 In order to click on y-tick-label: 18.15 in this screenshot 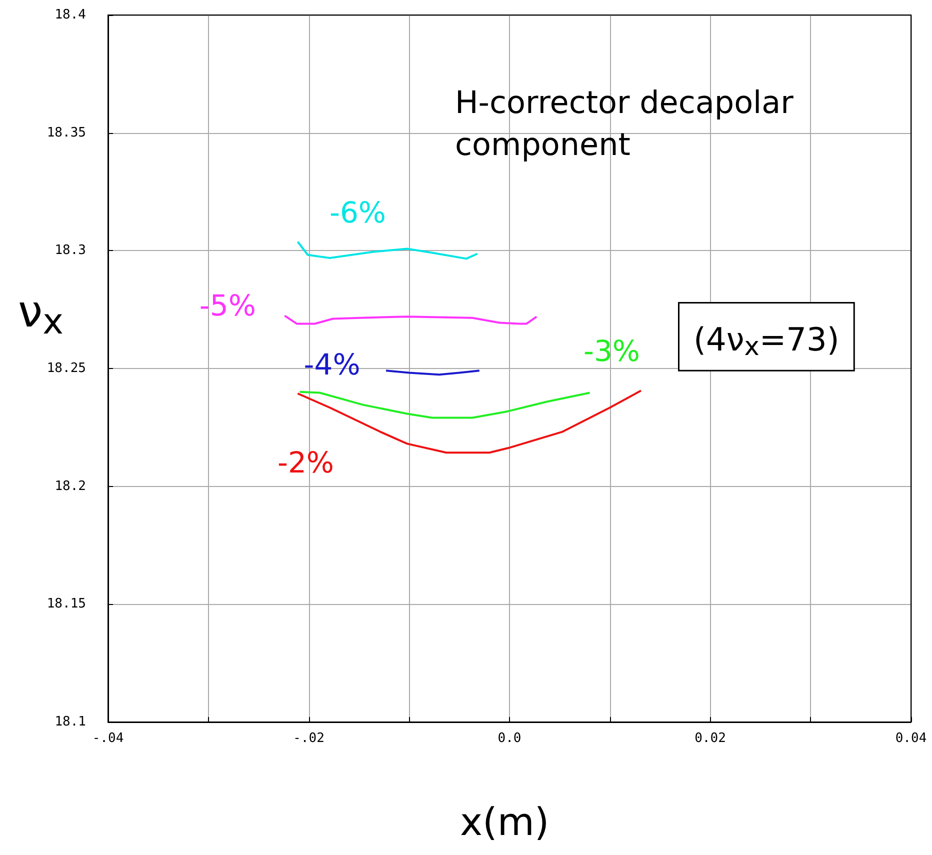, I will do `click(66, 604)`.